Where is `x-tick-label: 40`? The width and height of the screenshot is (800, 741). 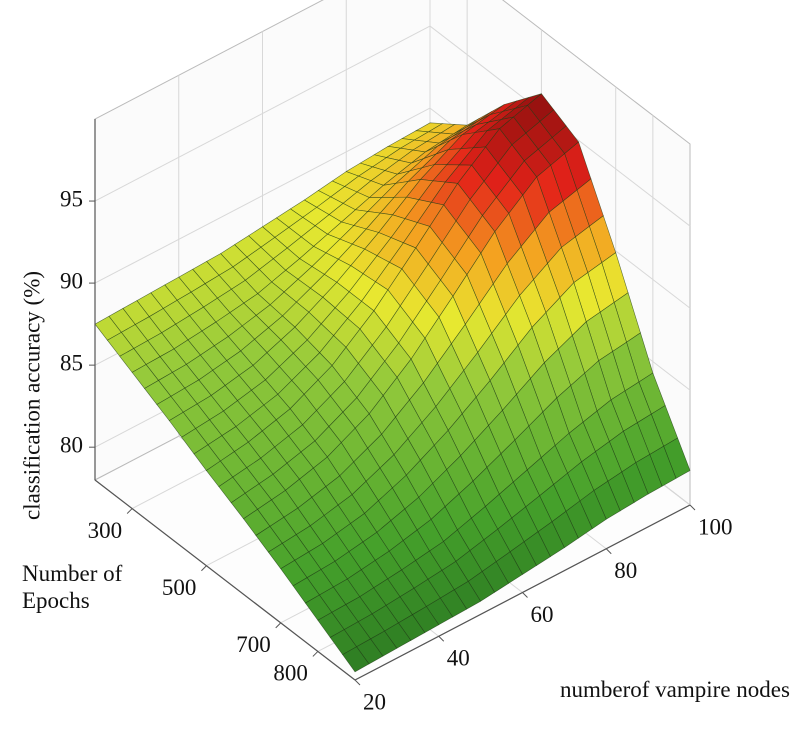 x-tick-label: 40 is located at coordinates (458, 658).